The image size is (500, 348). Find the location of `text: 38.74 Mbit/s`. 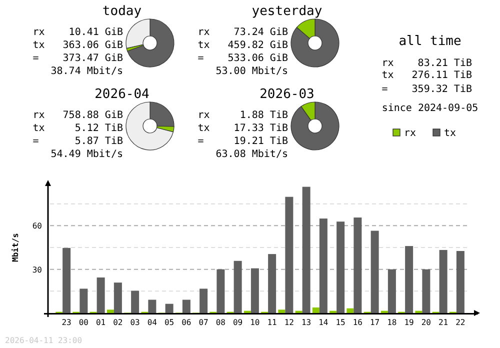

text: 38.74 Mbit/s is located at coordinates (80, 71).